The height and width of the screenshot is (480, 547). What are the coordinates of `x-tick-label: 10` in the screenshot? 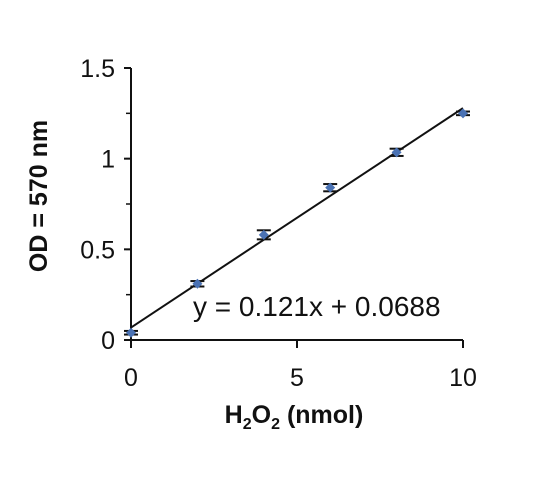 It's located at (463, 378).